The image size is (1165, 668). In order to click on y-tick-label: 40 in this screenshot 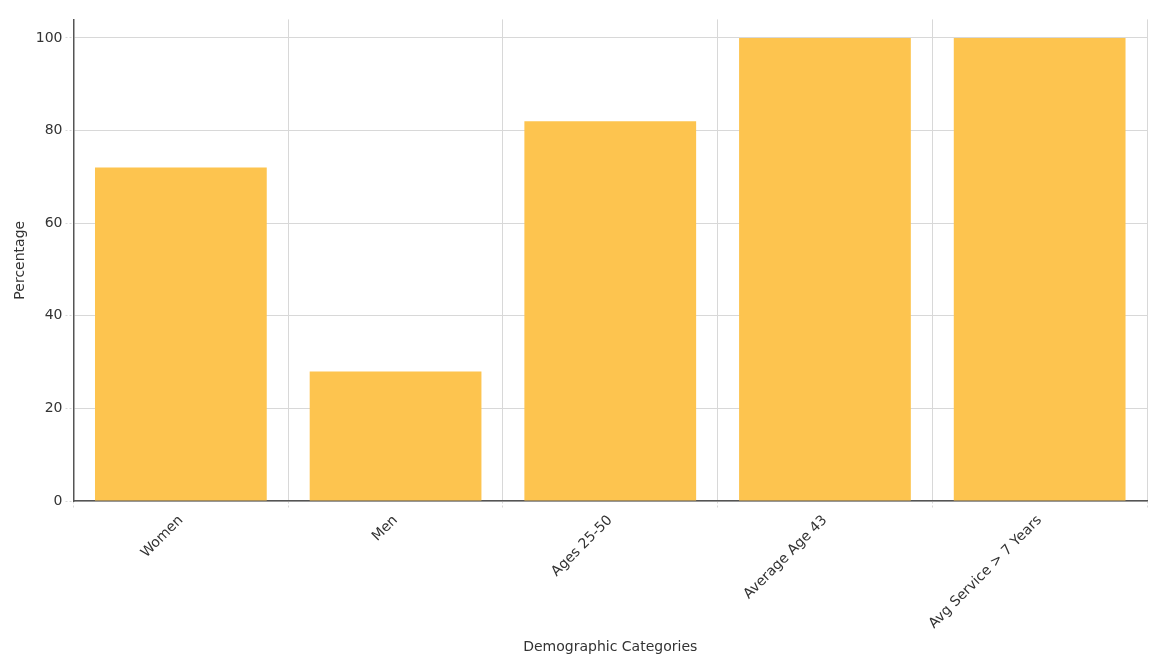, I will do `click(53, 314)`.